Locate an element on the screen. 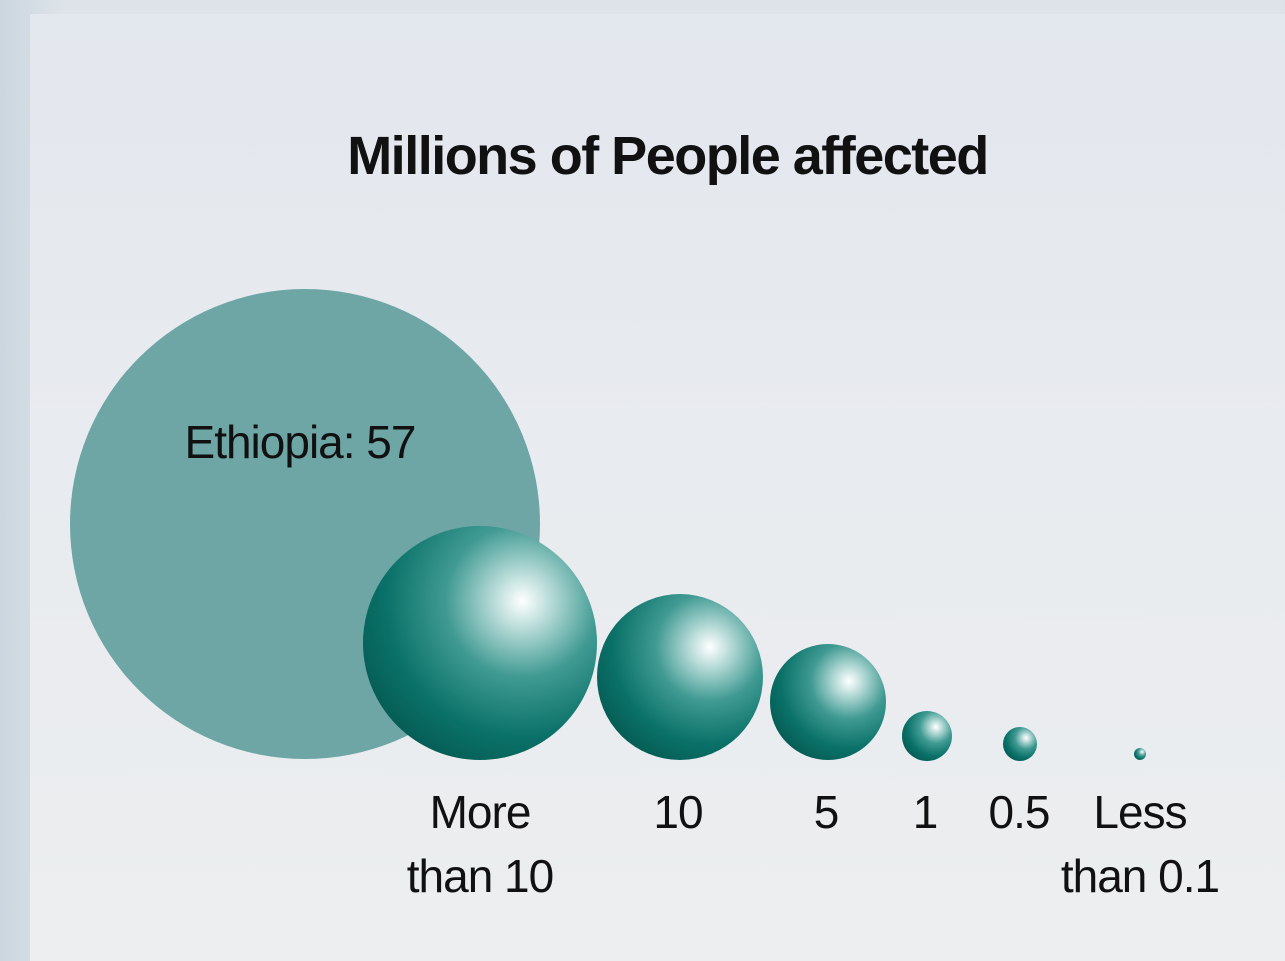  legend-label-4-line-1: 1 is located at coordinates (925, 812).